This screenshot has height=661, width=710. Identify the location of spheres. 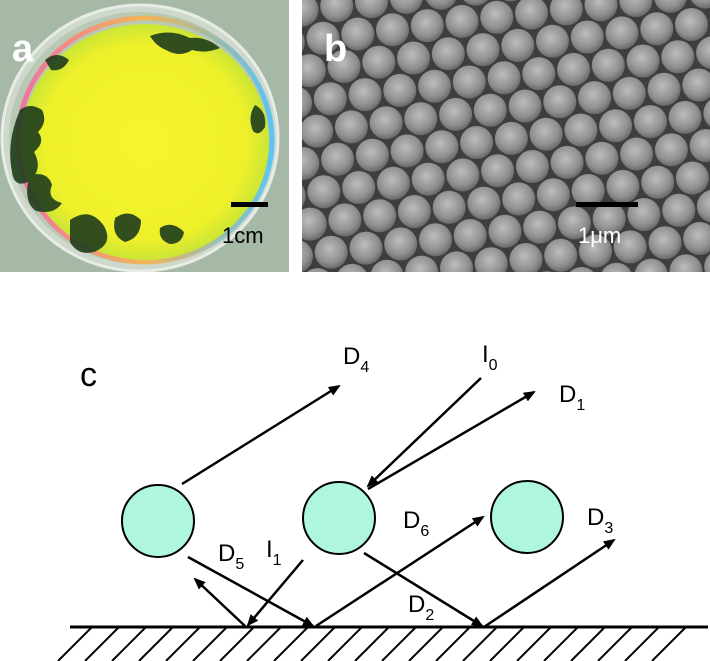
(342, 519).